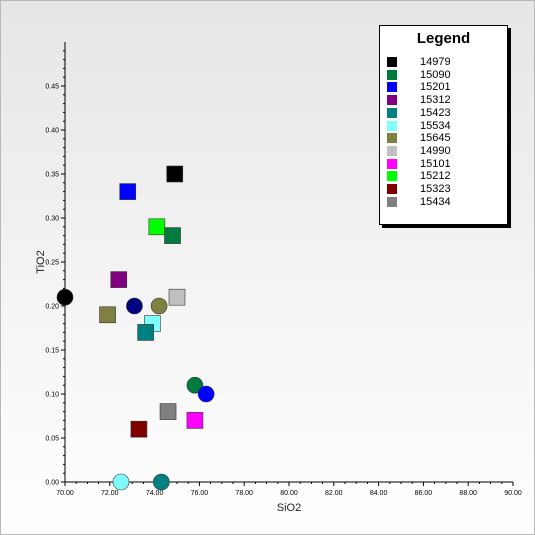 This screenshot has width=535, height=535. What do you see at coordinates (379, 493) in the screenshot?
I see `x-tick-label: 84.00` at bounding box center [379, 493].